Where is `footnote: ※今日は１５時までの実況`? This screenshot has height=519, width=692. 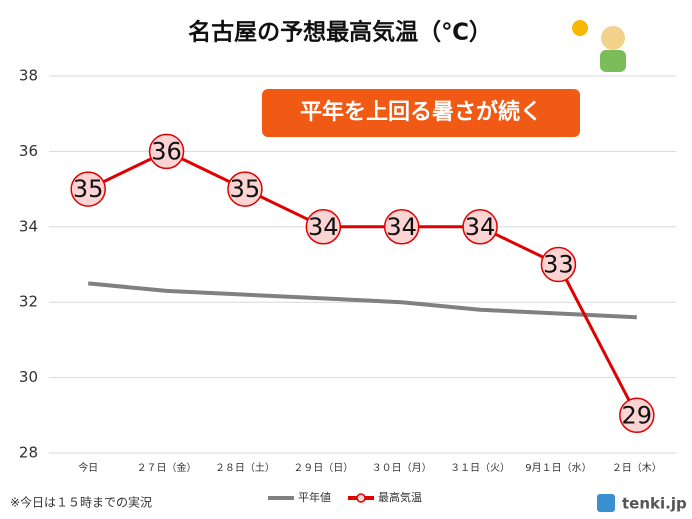 footnote: ※今日は１５時までの実況 is located at coordinates (81, 502).